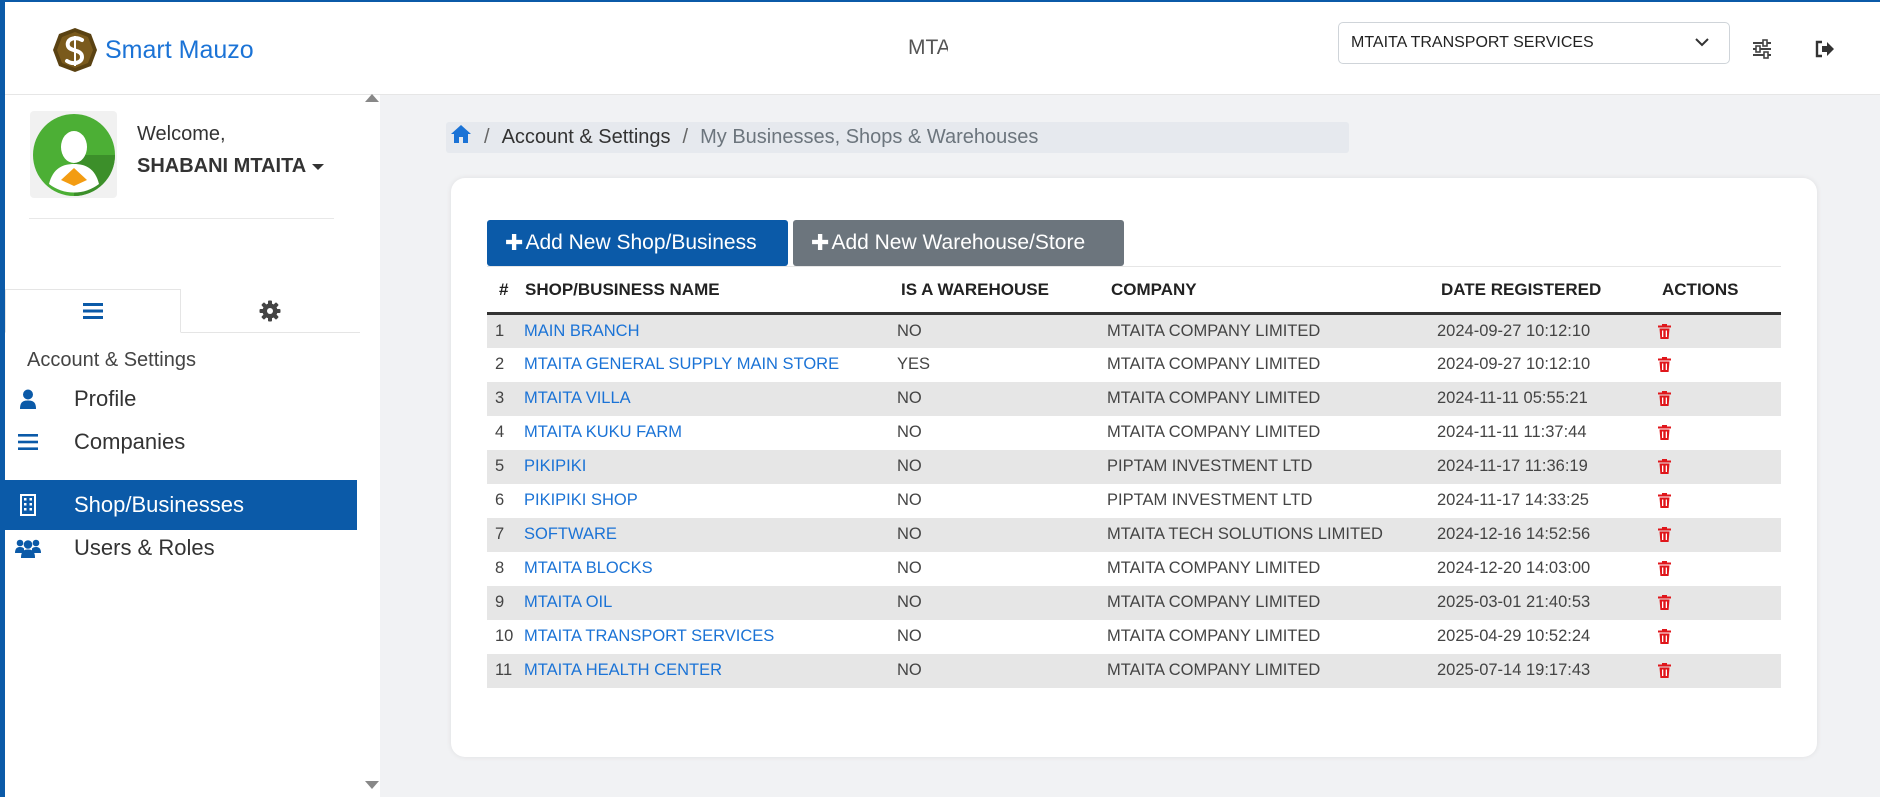 The height and width of the screenshot is (797, 1880). I want to click on user-avatar-icon, so click(73, 154).